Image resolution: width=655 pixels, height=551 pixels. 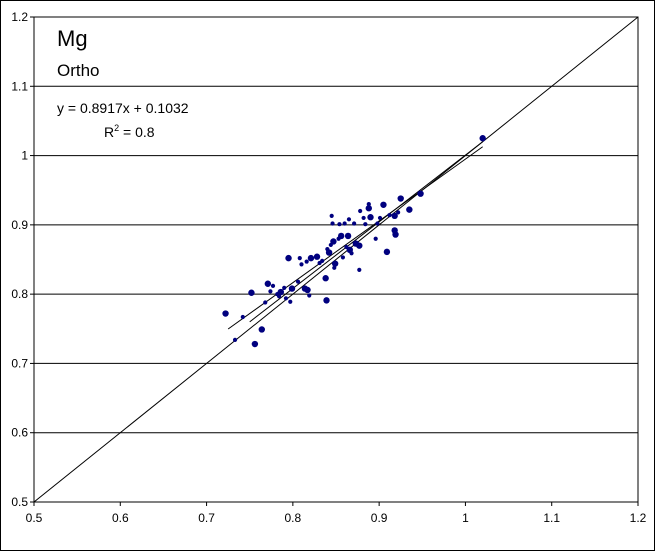 What do you see at coordinates (206, 518) in the screenshot?
I see `x-tick-label: 0.7` at bounding box center [206, 518].